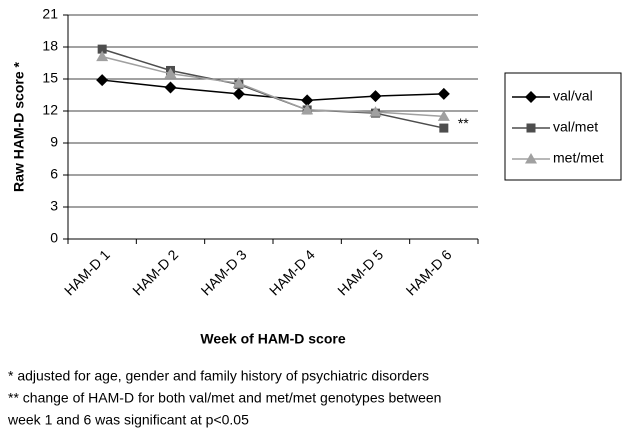  I want to click on x-axis-label: Week of HAM-D score, so click(272, 339).